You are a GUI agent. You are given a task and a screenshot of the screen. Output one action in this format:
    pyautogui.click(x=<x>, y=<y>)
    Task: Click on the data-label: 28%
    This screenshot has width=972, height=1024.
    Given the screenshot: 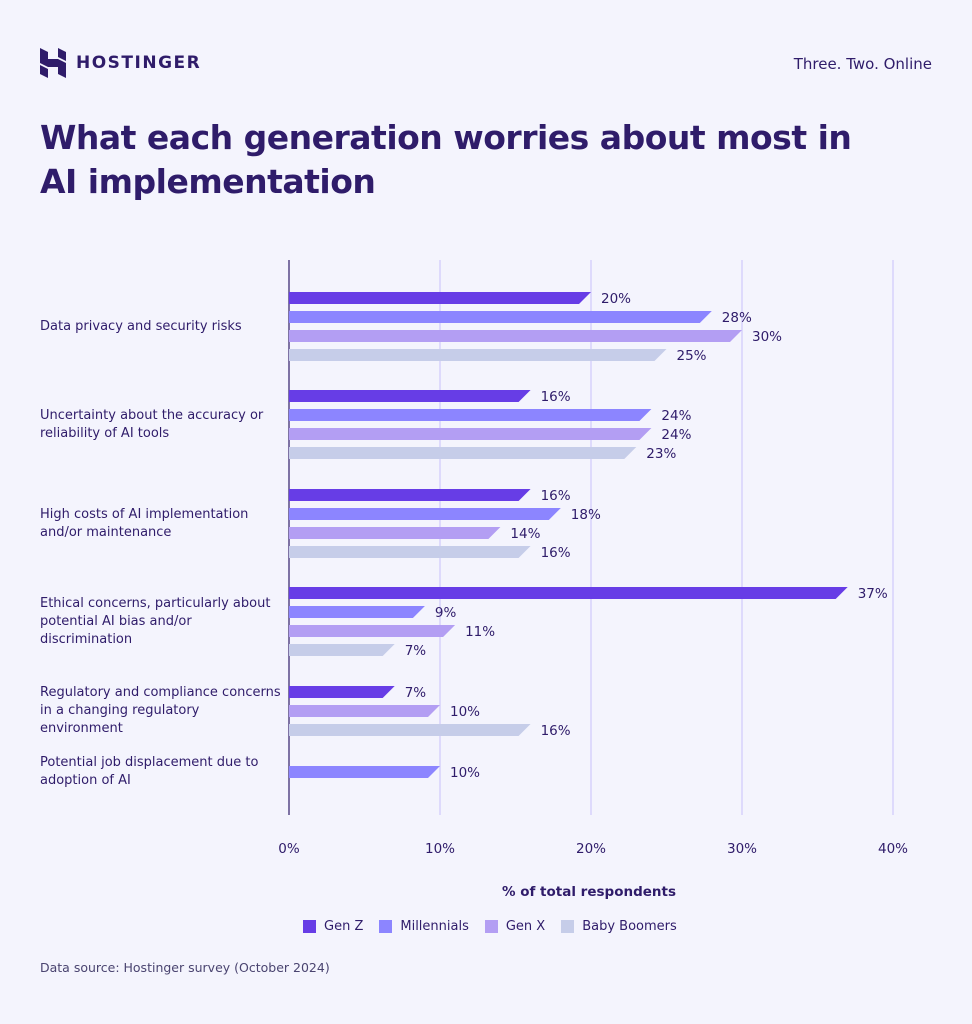 What is the action you would take?
    pyautogui.click(x=737, y=318)
    